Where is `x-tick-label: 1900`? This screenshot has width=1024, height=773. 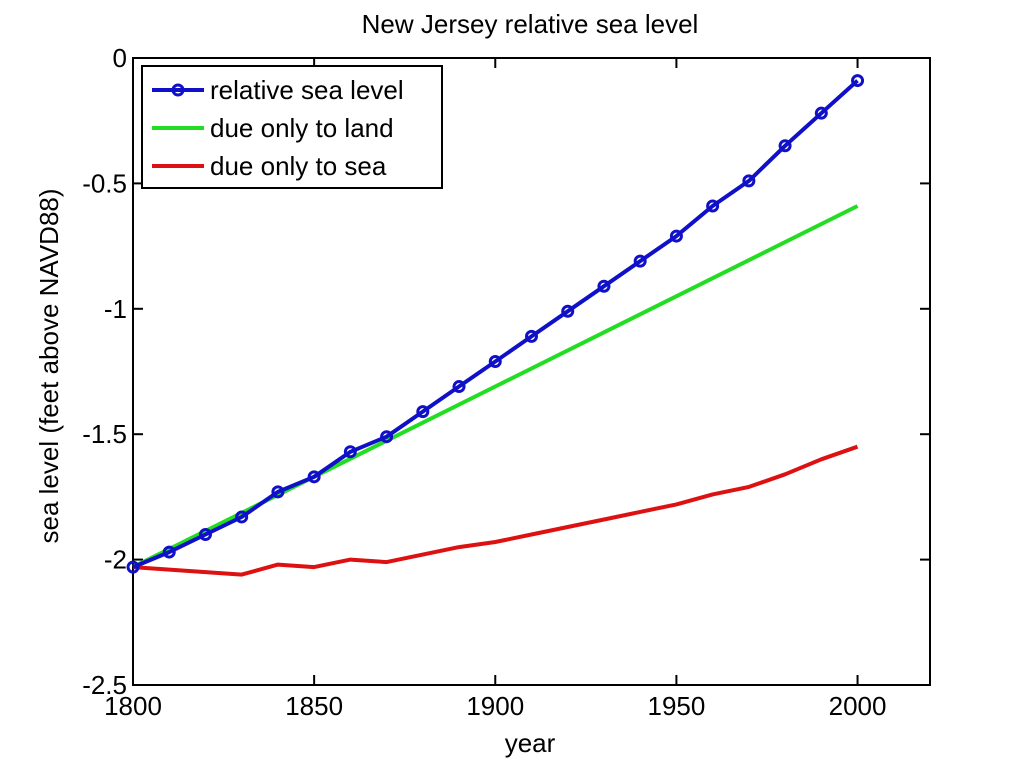
x-tick-label: 1900 is located at coordinates (495, 706).